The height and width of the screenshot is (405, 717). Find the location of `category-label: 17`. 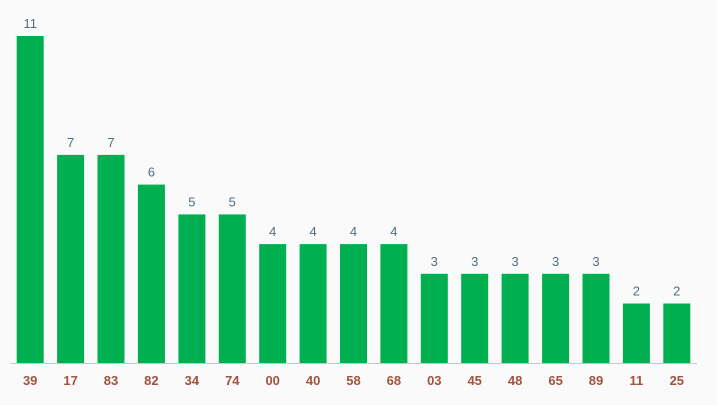

category-label: 17 is located at coordinates (70, 380).